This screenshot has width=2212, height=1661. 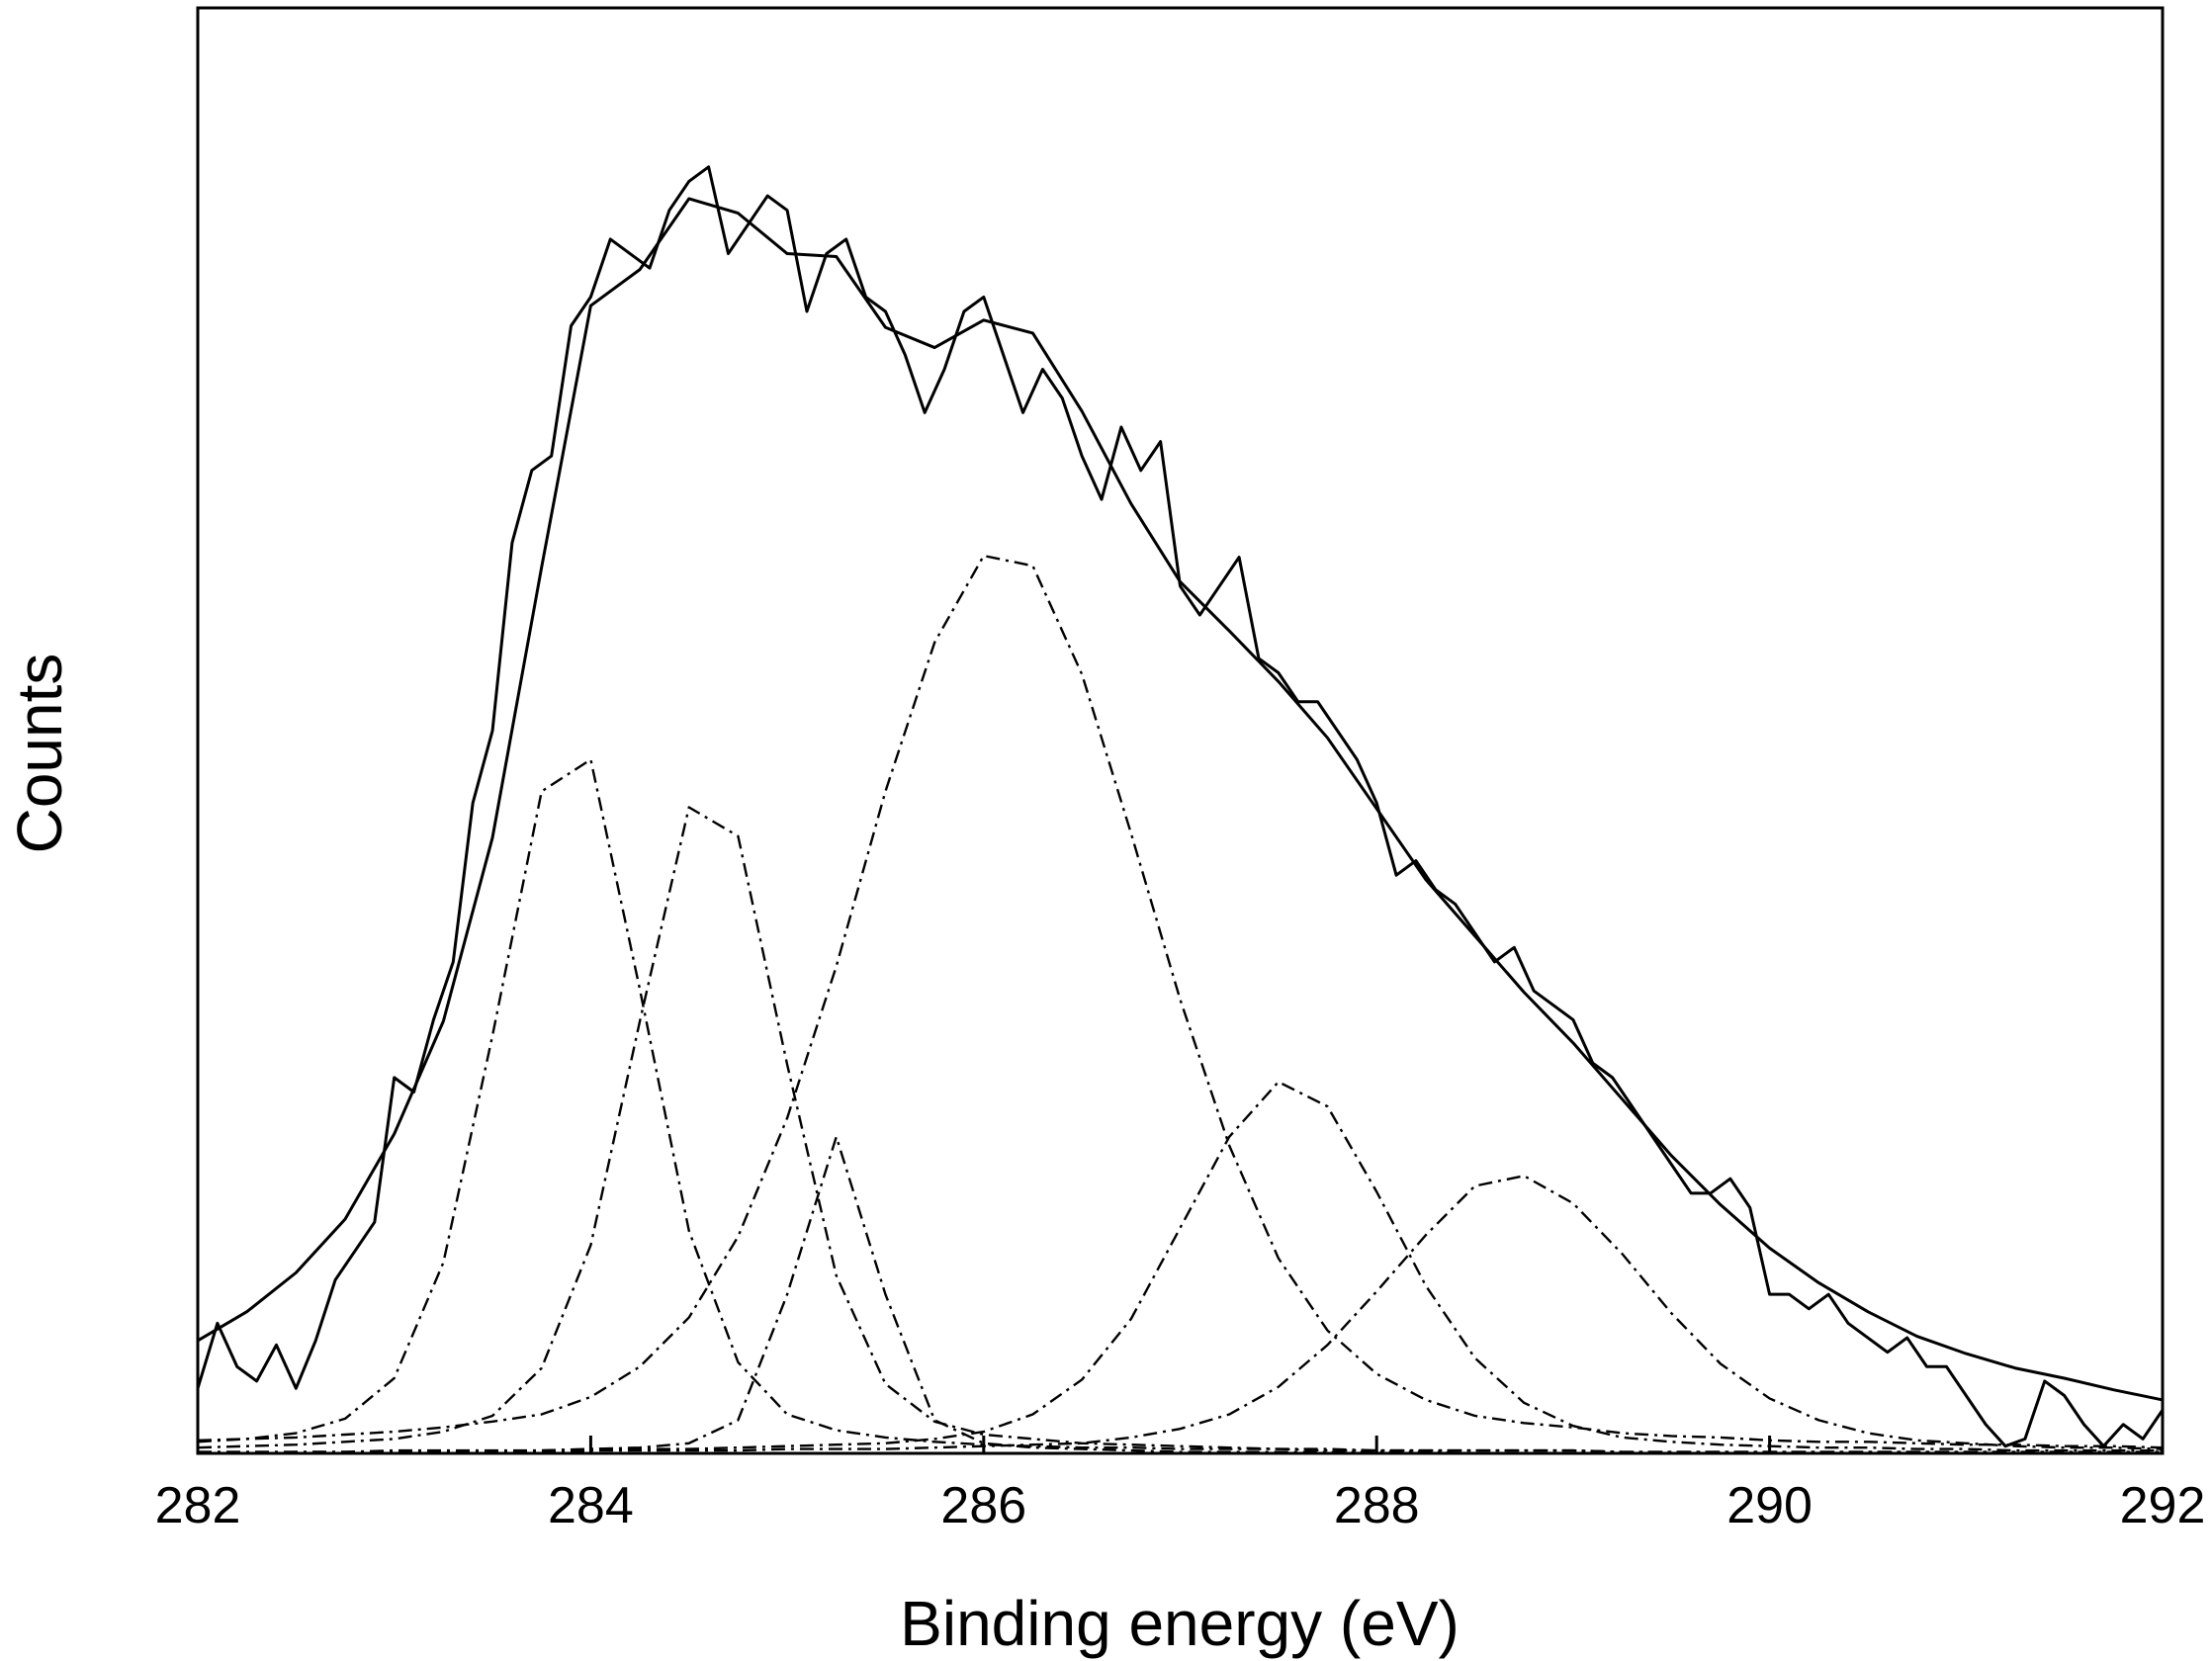 What do you see at coordinates (2163, 1505) in the screenshot?
I see `x-tick-label: 292` at bounding box center [2163, 1505].